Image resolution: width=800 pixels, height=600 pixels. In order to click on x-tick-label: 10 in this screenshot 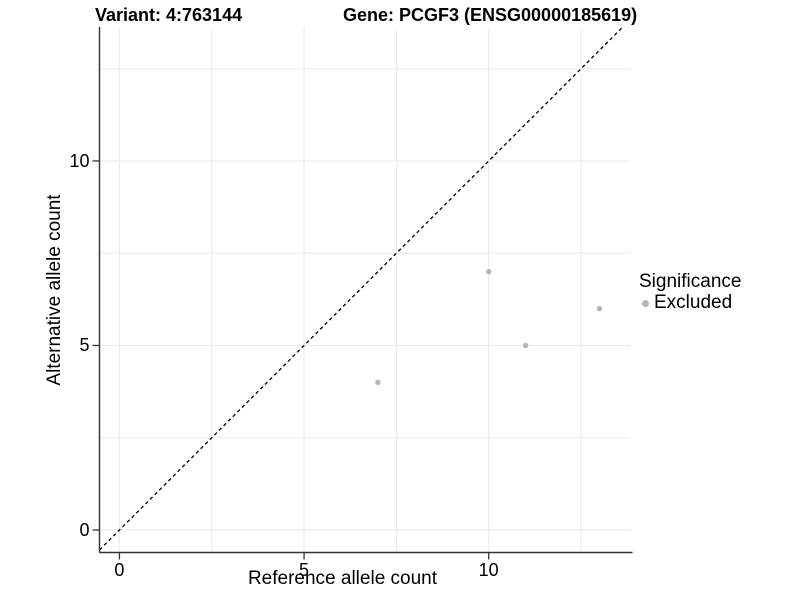, I will do `click(488, 569)`.